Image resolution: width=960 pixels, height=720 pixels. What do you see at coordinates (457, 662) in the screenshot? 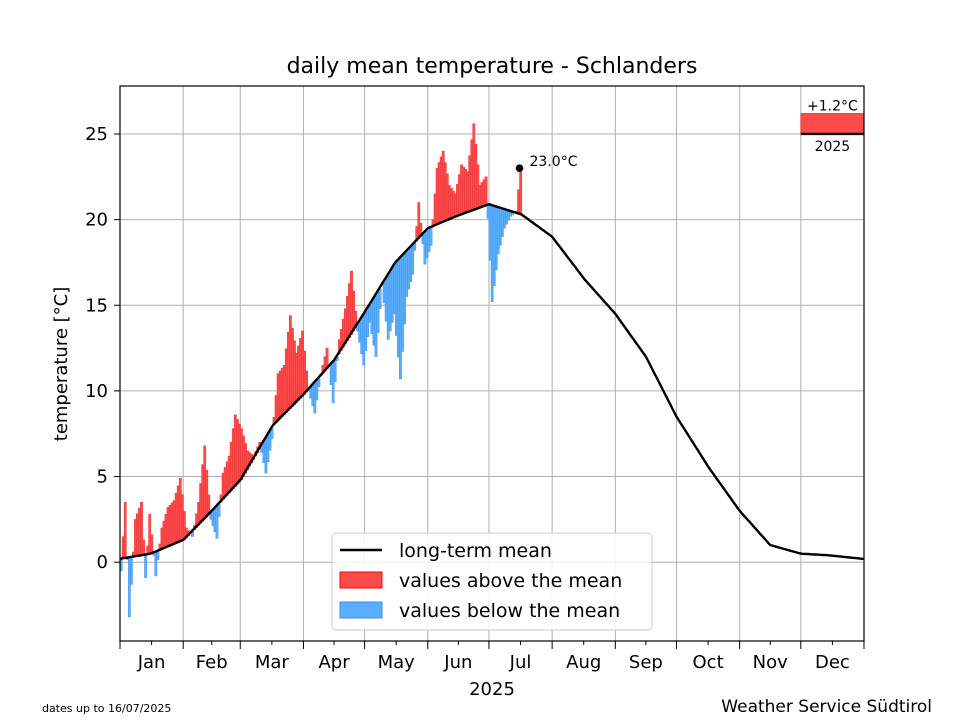
I see `x-tick-label: Jun` at bounding box center [457, 662].